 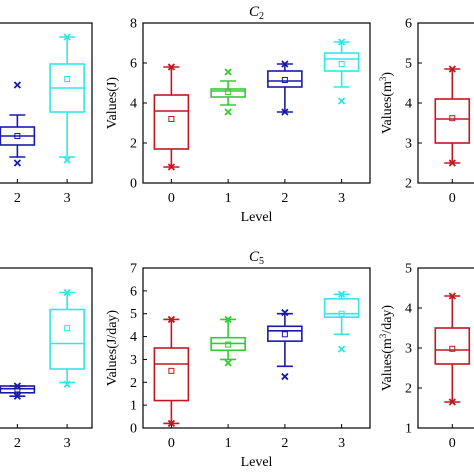 I want to click on y-tick-label: 7, so click(x=133, y=269).